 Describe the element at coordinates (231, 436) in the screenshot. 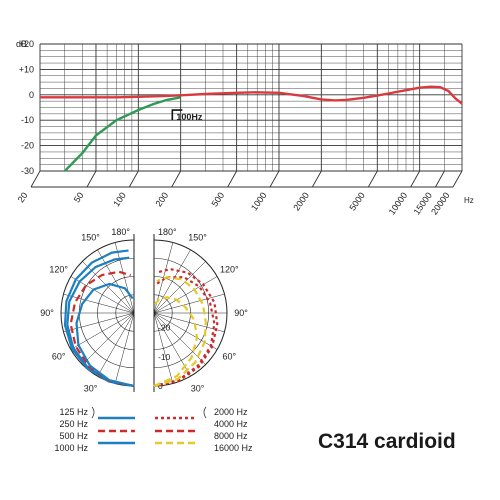

I see `legend-label: 8000 Hz` at that location.